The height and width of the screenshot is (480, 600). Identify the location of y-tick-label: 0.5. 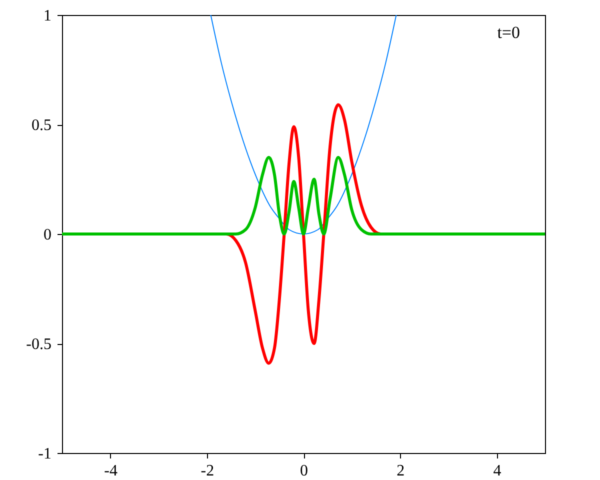
(42, 125).